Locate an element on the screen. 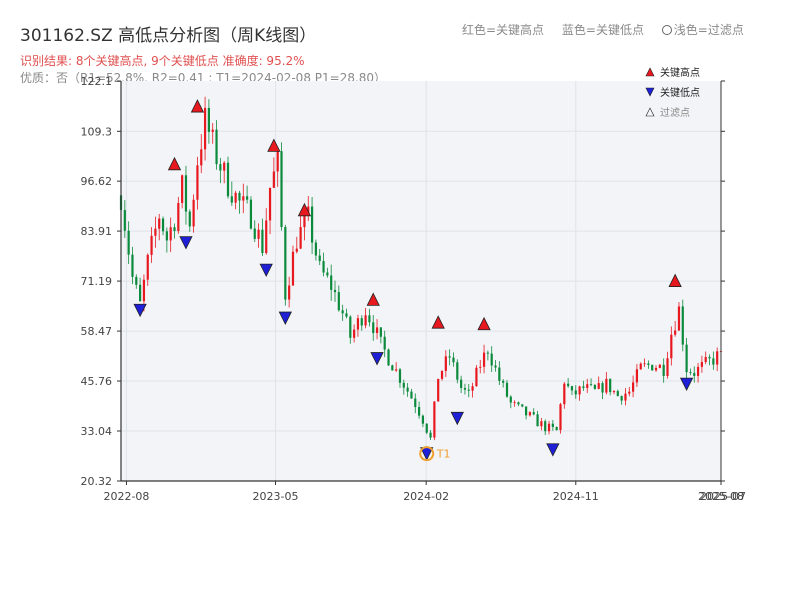 The height and width of the screenshot is (600, 800). top-legend: 红色=关键高点 蓝色=关键低点 浅色=过滤点 is located at coordinates (610, 29).